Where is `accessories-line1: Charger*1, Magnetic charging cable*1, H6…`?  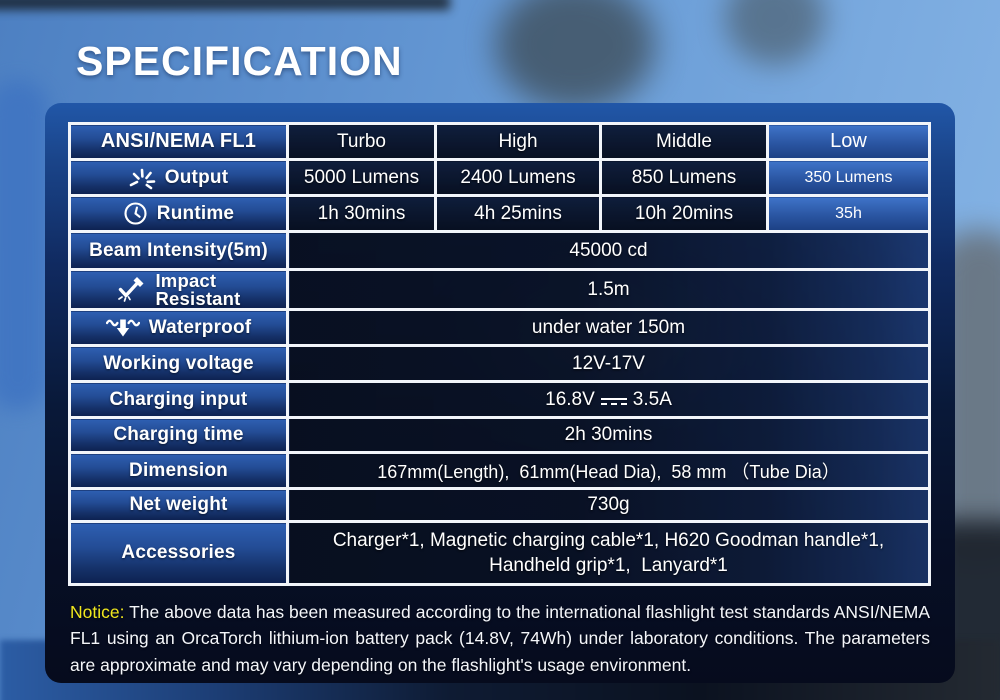
accessories-line1: Charger*1, Magnetic charging cable*1, H6… is located at coordinates (608, 540).